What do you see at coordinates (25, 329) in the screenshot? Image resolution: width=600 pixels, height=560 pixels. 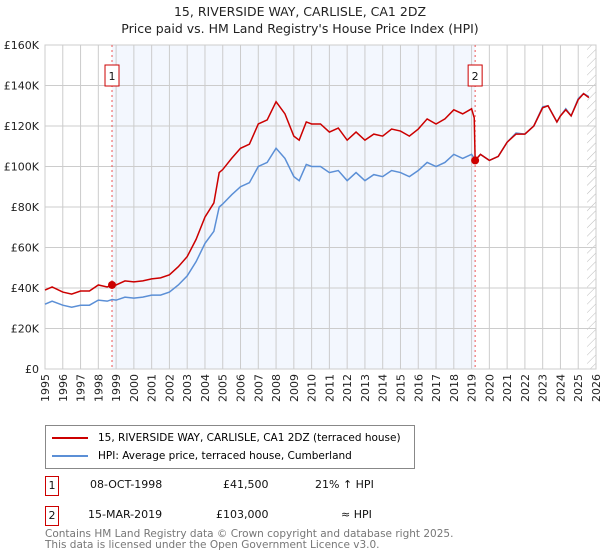 I see `y-tick-label: £20K` at bounding box center [25, 329].